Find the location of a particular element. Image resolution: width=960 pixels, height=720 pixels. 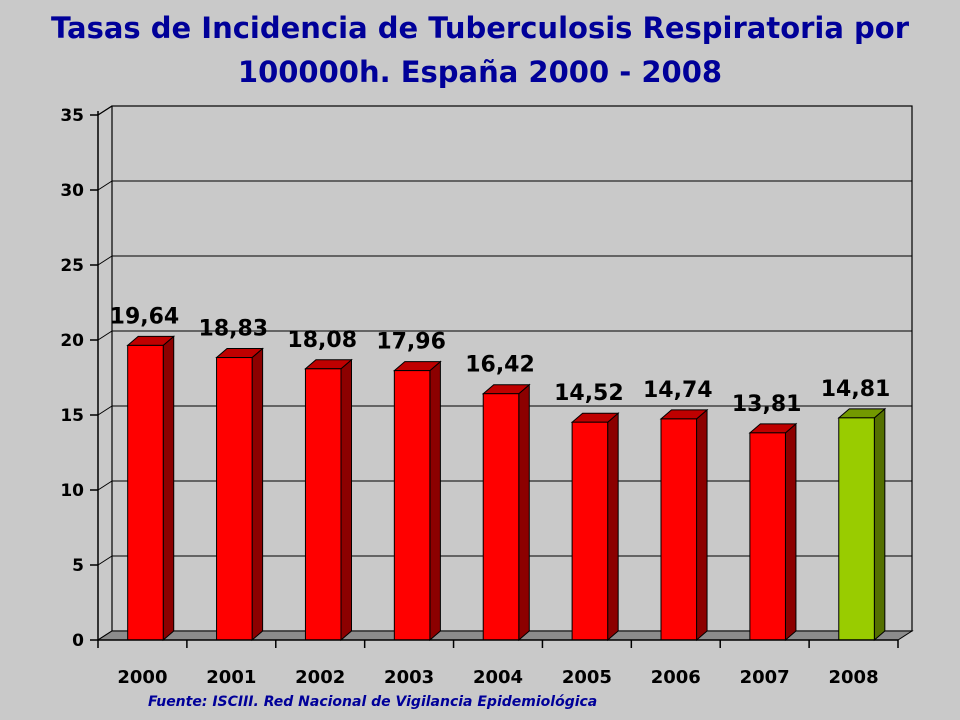

bar-2001 is located at coordinates (239, 494).